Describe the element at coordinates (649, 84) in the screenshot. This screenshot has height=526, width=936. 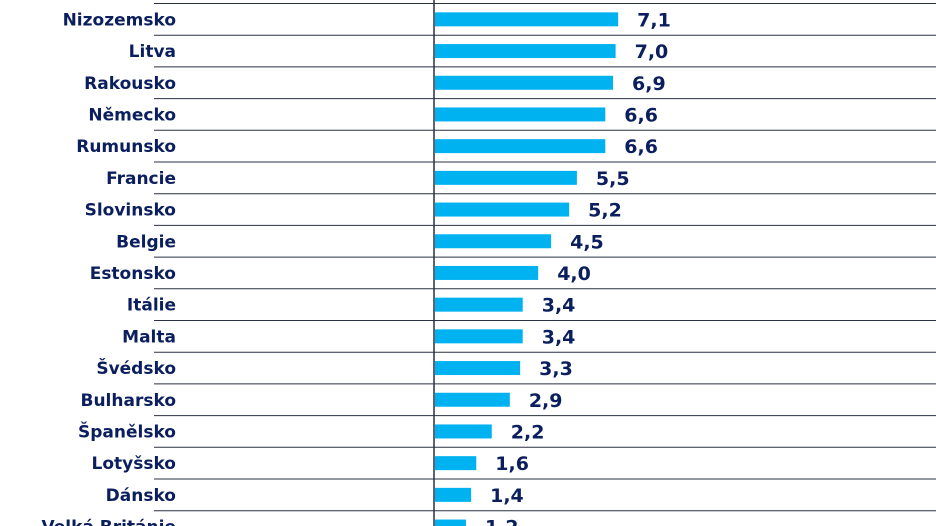
I see `value-label: 6,9` at that location.